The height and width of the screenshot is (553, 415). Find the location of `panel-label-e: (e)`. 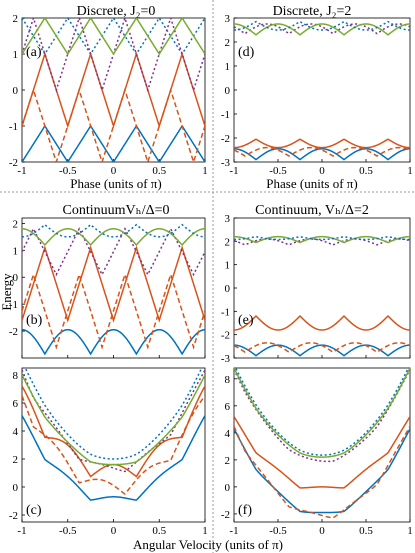

panel-label-e: (e) is located at coordinates (246, 320).